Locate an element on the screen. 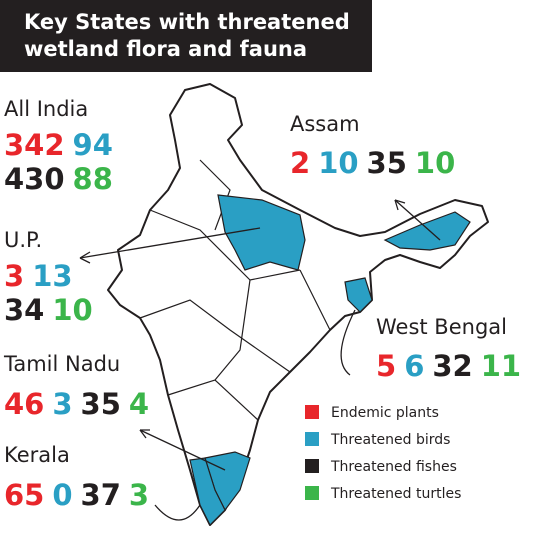 The image size is (537, 539). value: 430 is located at coordinates (34, 179).